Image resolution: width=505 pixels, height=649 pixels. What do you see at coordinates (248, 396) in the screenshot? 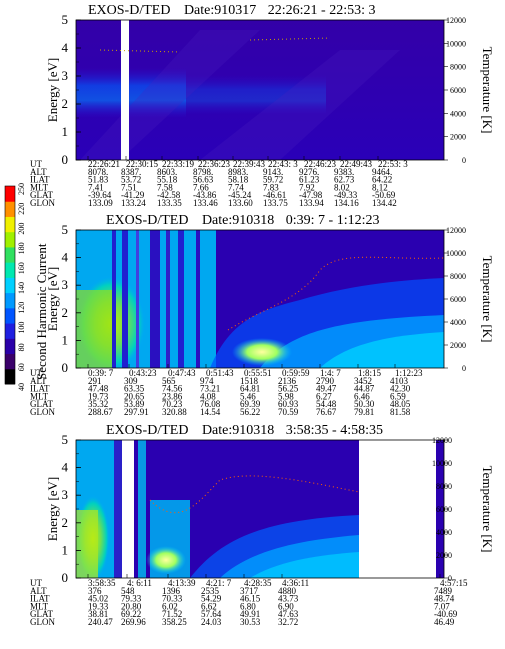
I see `table-cell: 5.46` at bounding box center [248, 396].